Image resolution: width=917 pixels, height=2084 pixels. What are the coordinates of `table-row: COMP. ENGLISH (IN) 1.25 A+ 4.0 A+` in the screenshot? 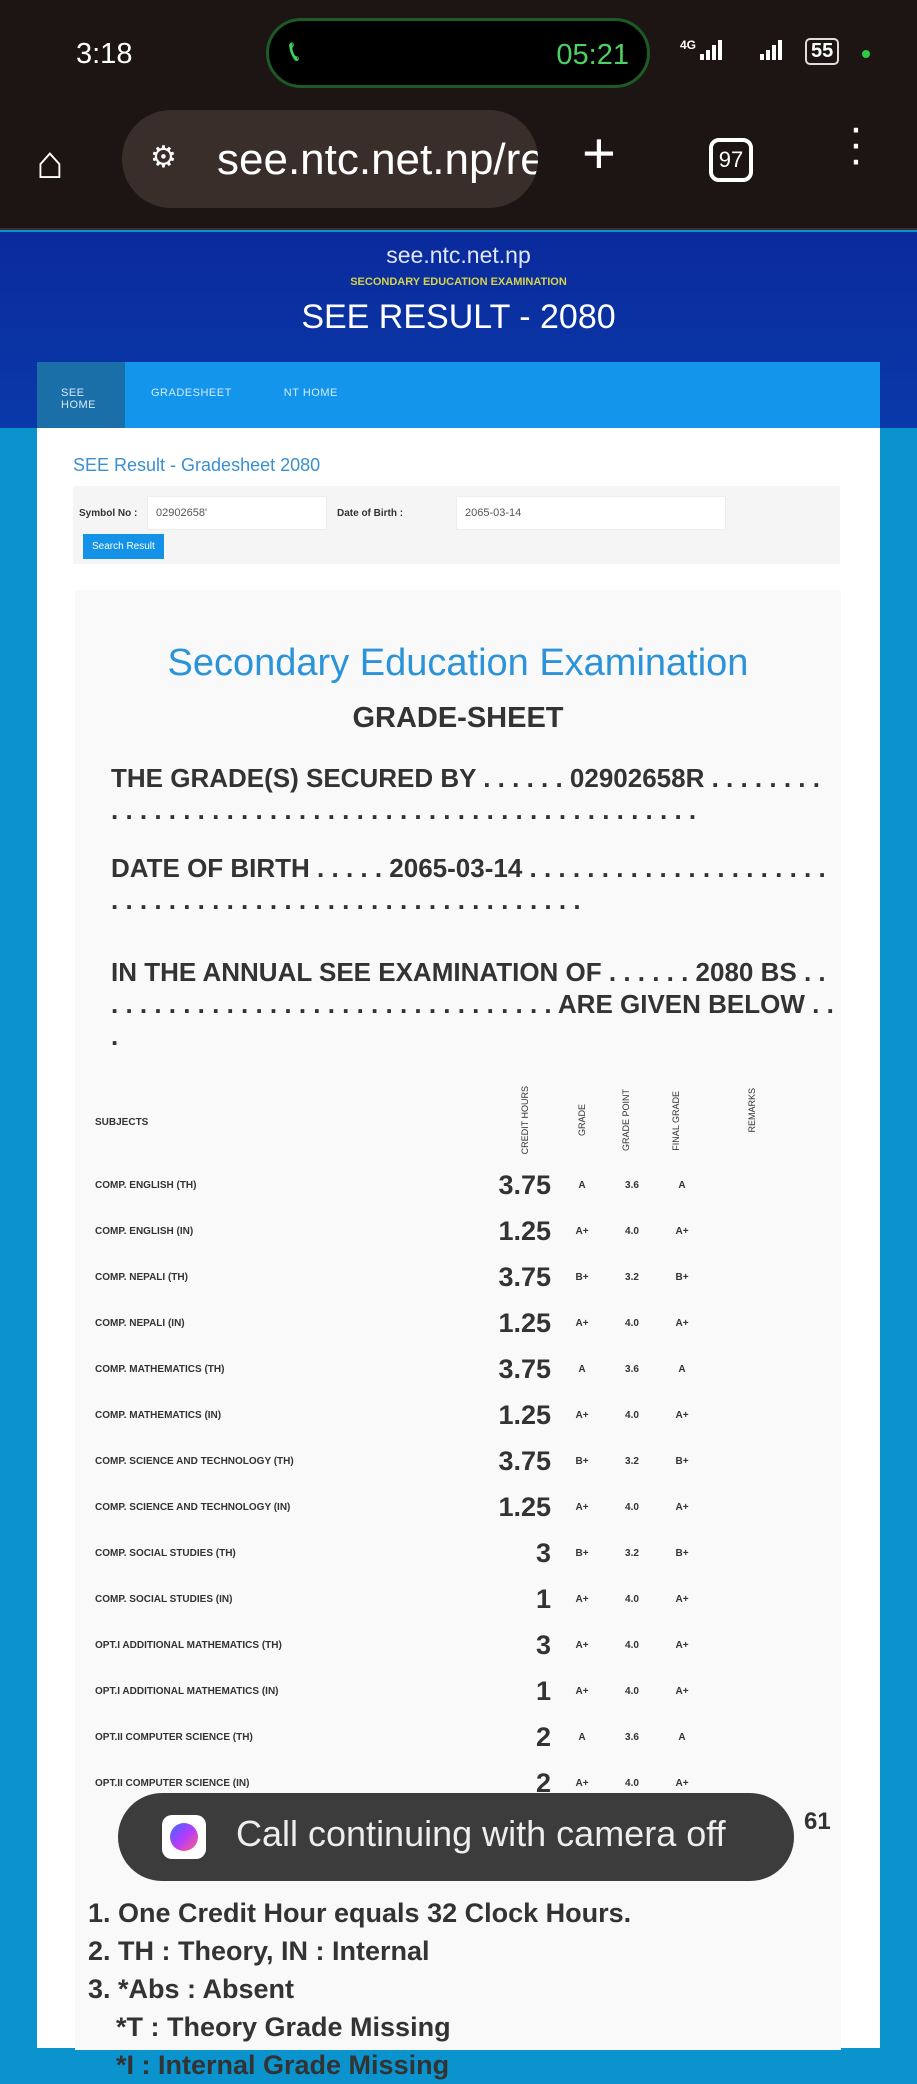 It's located at (442, 1231).